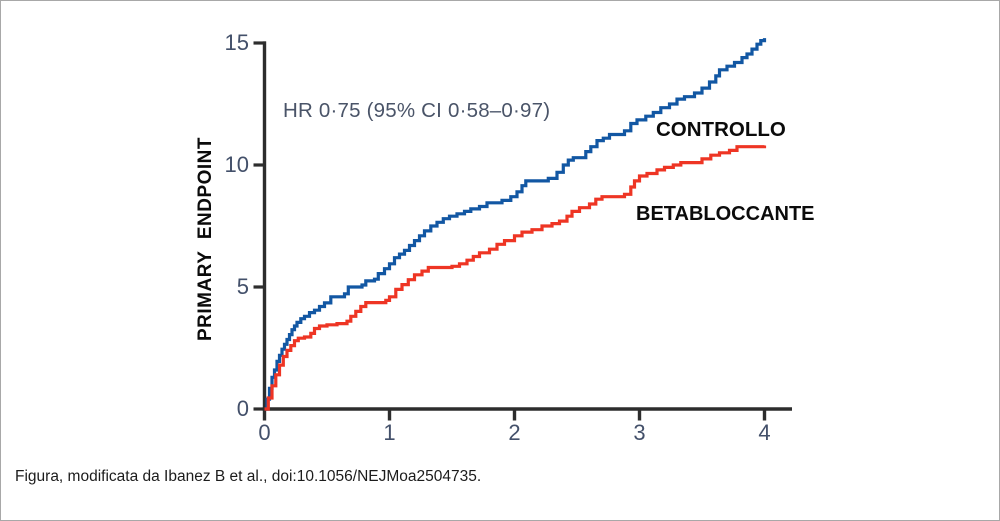 The width and height of the screenshot is (1000, 521). What do you see at coordinates (389, 432) in the screenshot?
I see `x-tick-label: 1` at bounding box center [389, 432].